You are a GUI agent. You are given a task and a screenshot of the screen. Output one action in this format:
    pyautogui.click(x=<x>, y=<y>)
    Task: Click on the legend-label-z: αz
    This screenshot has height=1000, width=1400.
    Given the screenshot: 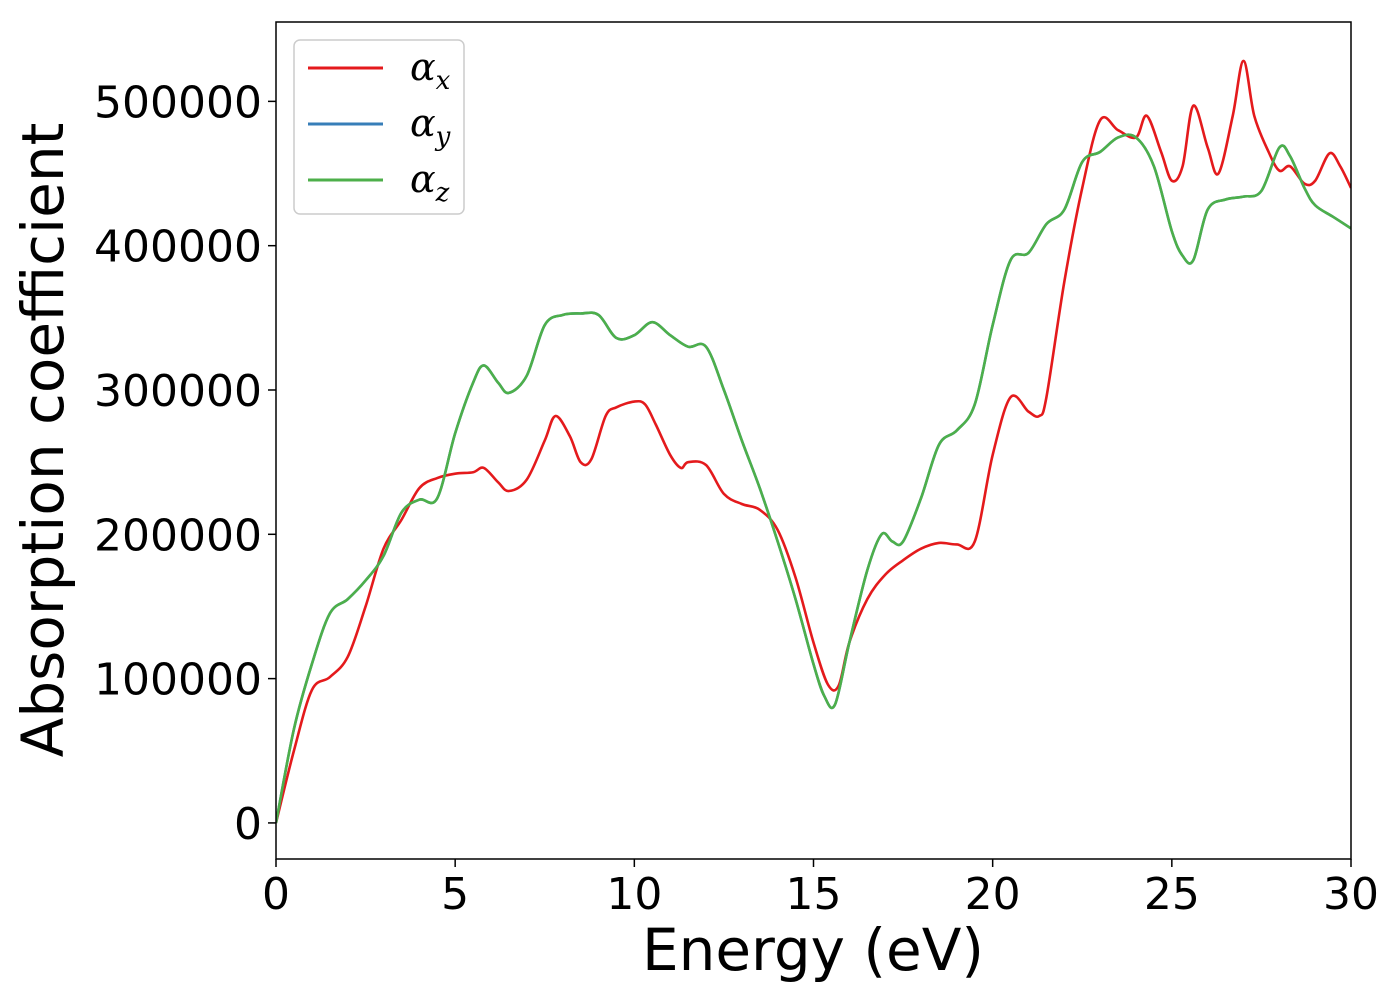 What is the action you would take?
    pyautogui.click(x=430, y=182)
    